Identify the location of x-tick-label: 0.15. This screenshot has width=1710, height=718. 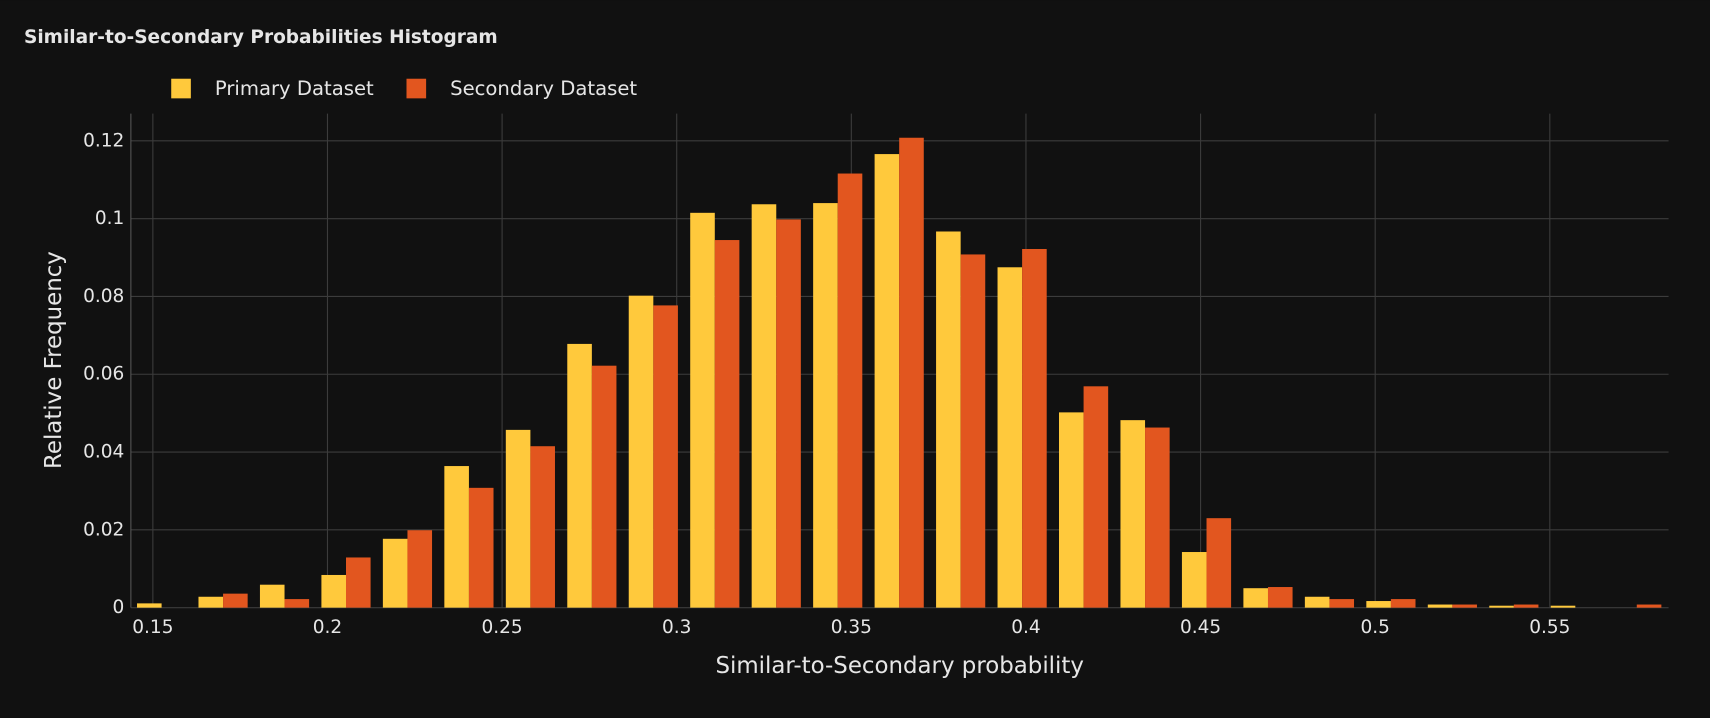
(152, 627).